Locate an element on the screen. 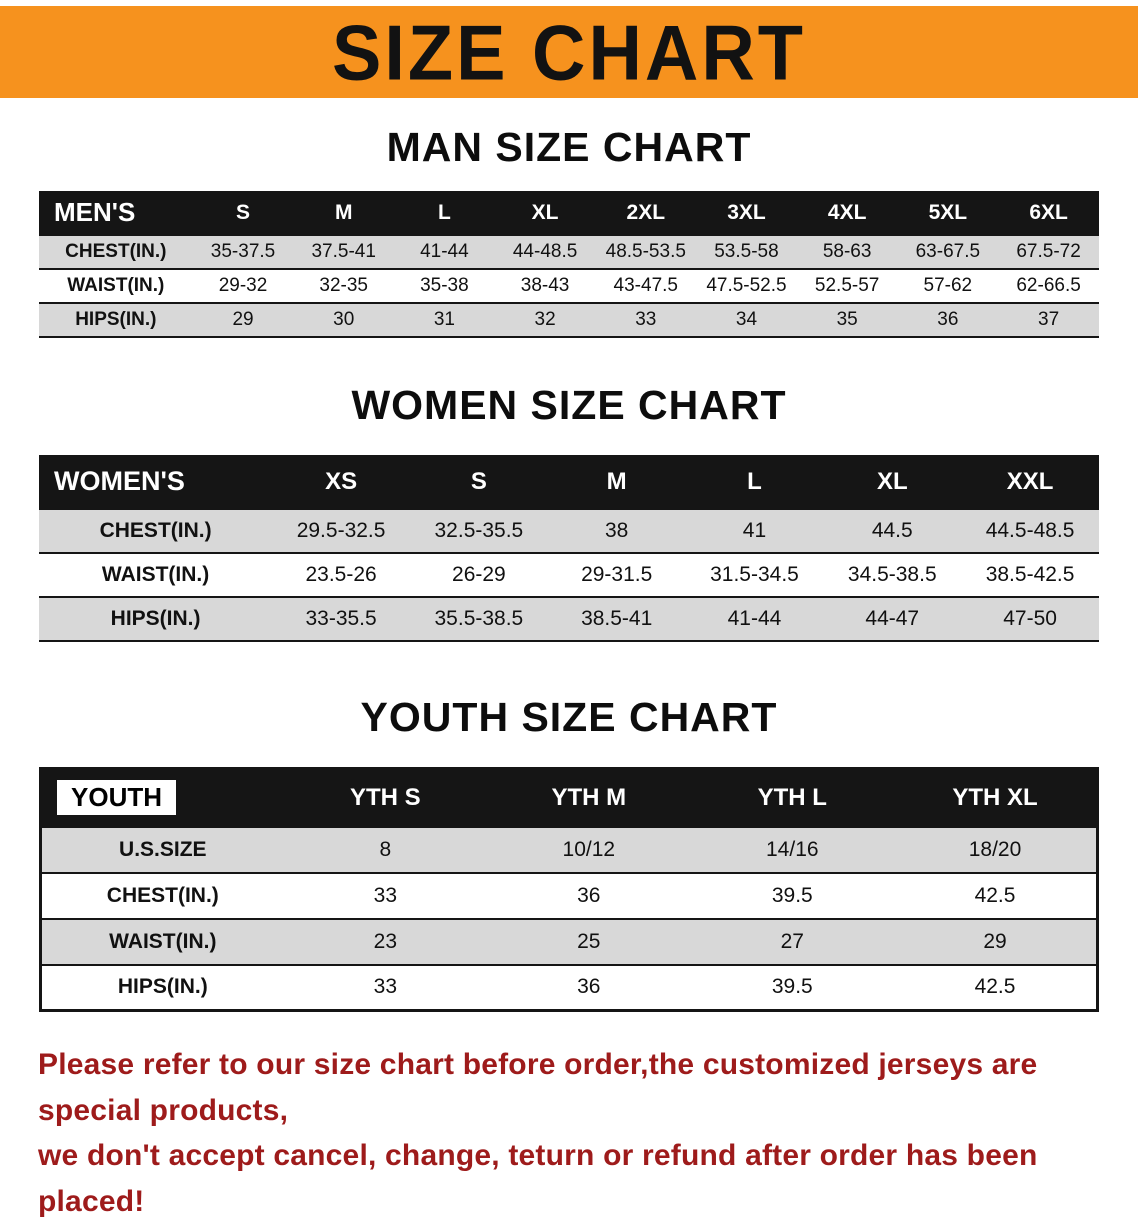 The image size is (1138, 1224). size-value: 38 is located at coordinates (617, 530).